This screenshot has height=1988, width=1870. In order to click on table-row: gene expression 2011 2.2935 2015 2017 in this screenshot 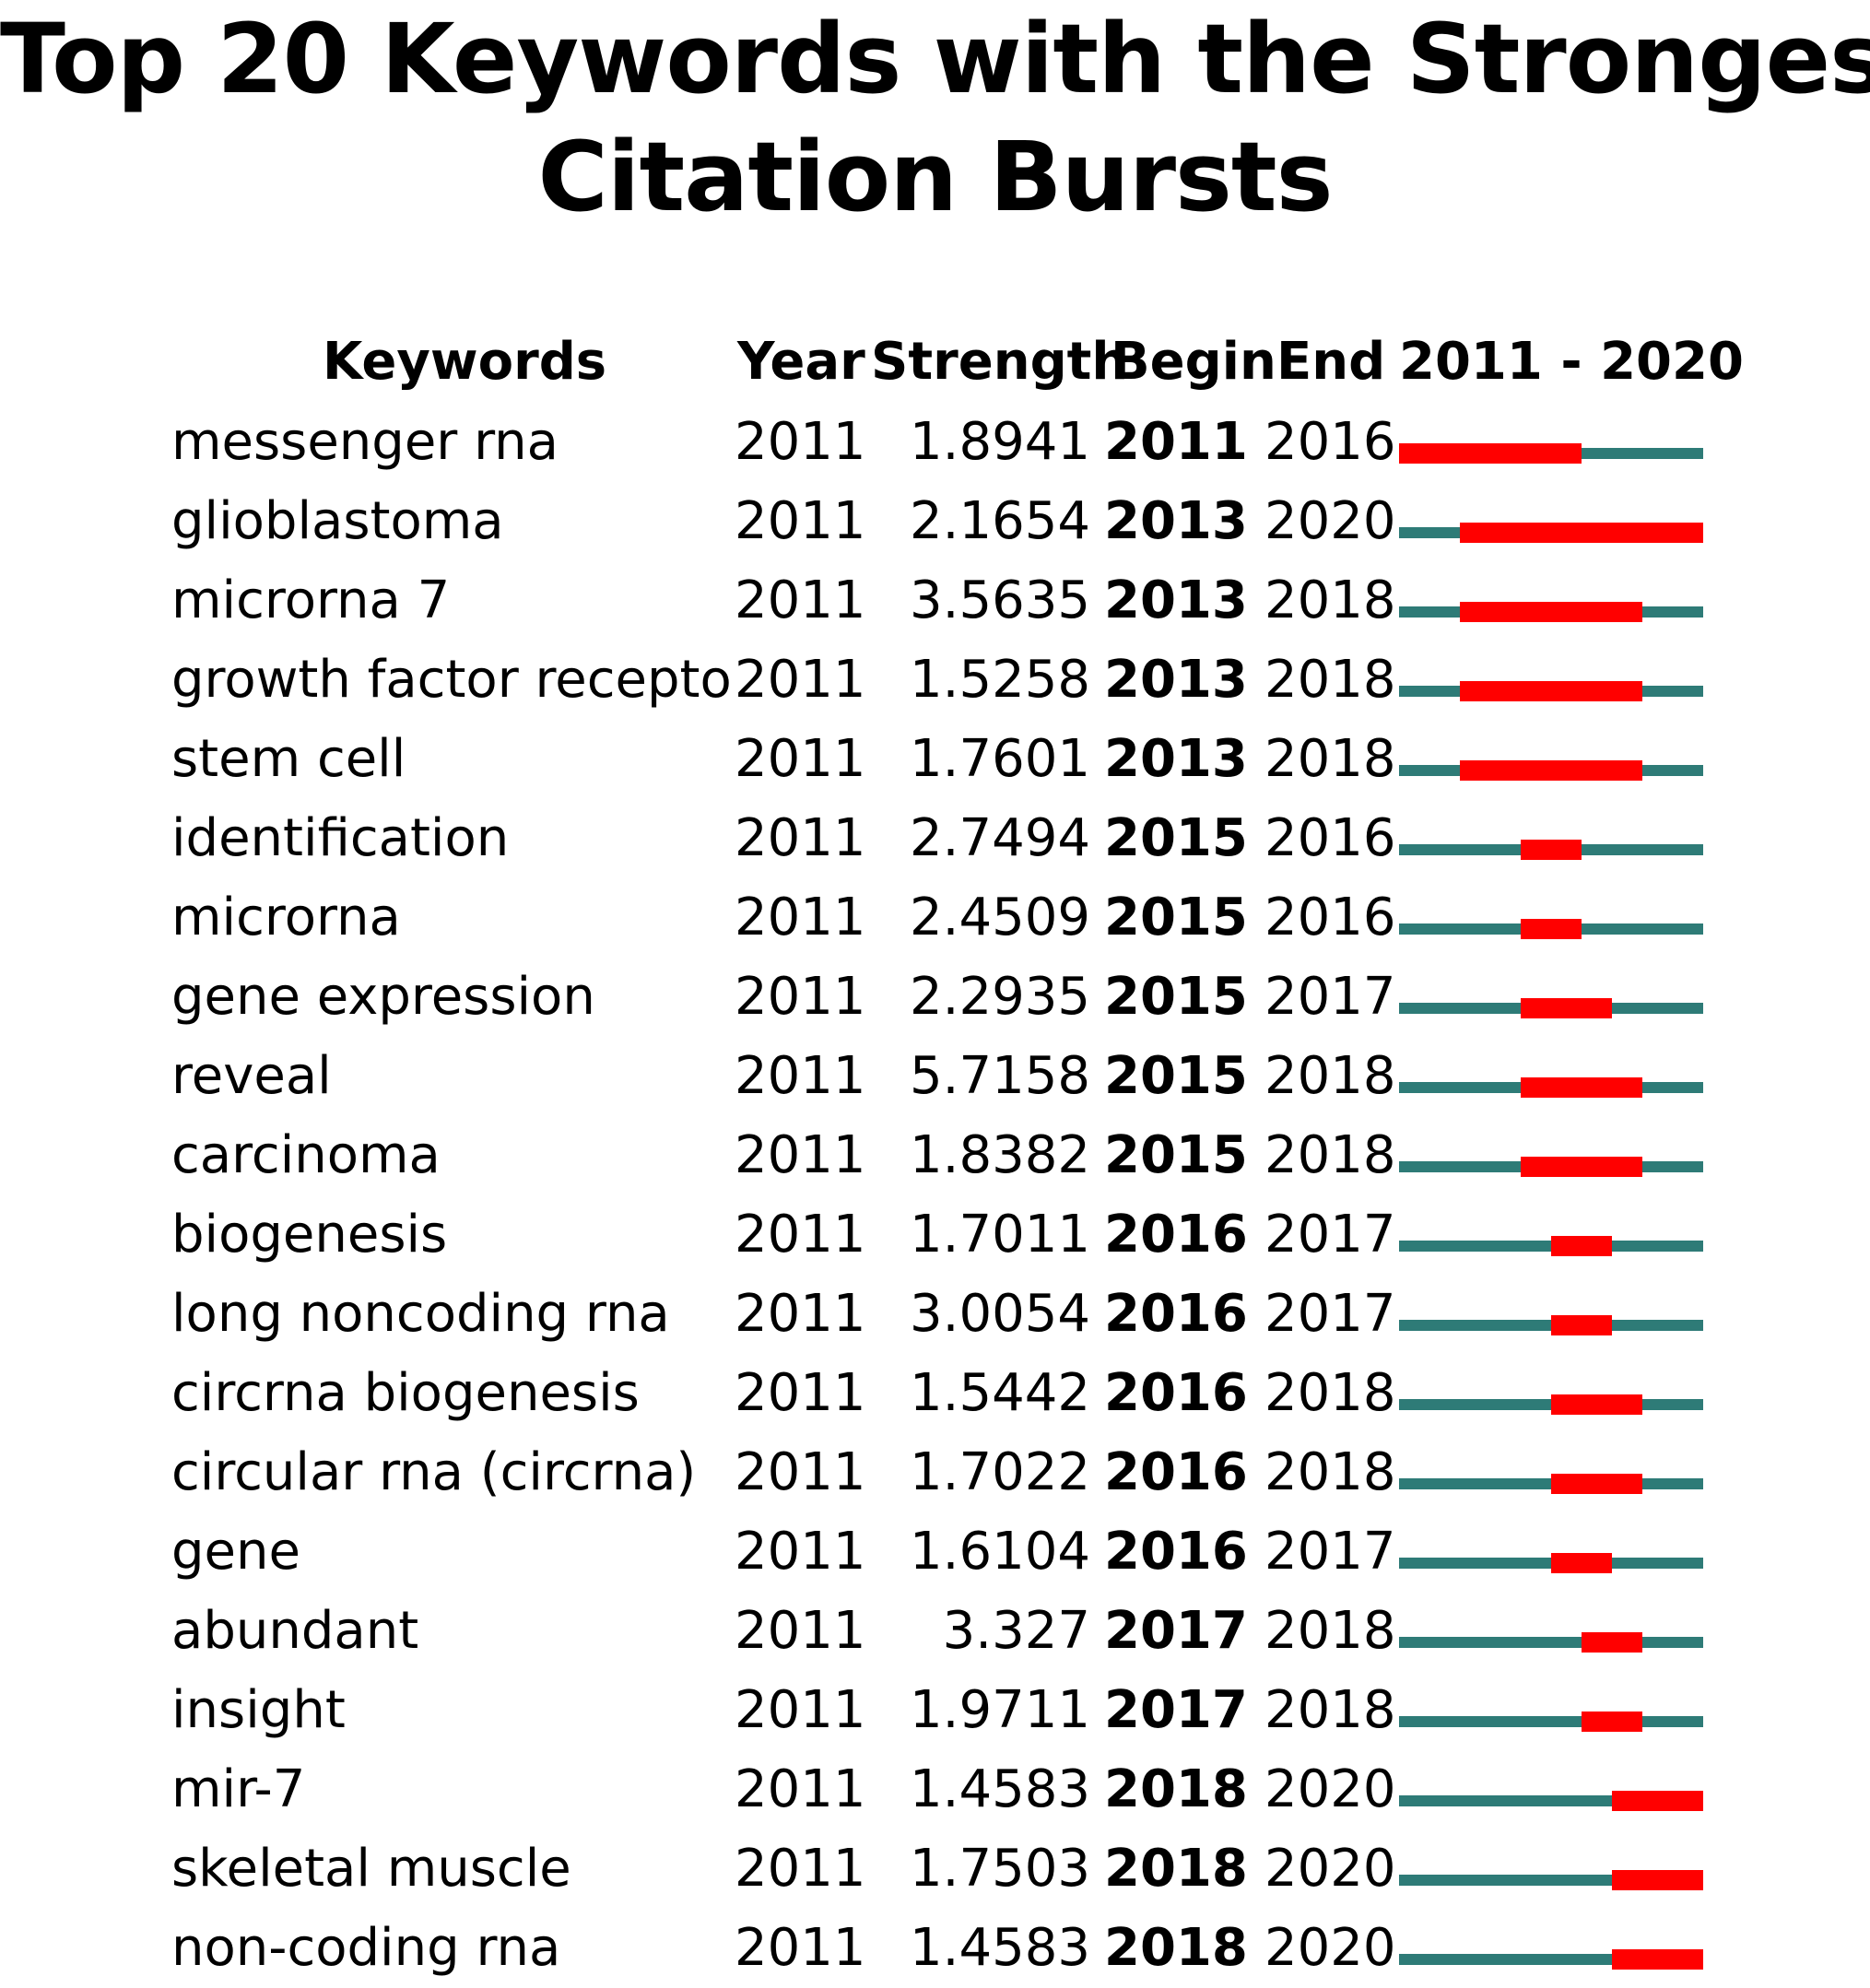, I will do `click(935, 997)`.